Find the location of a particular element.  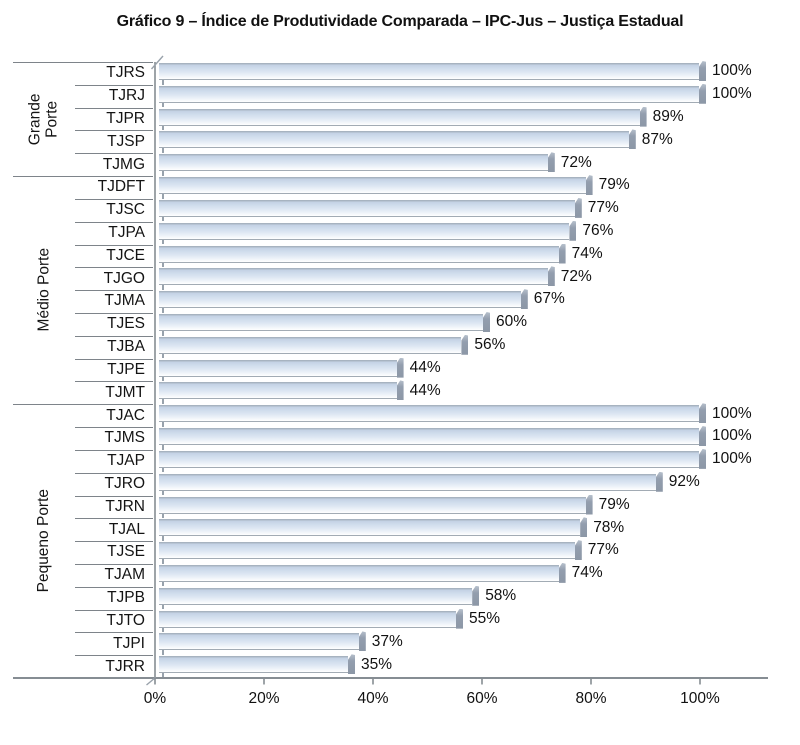

bar-tjpe is located at coordinates (281, 367).